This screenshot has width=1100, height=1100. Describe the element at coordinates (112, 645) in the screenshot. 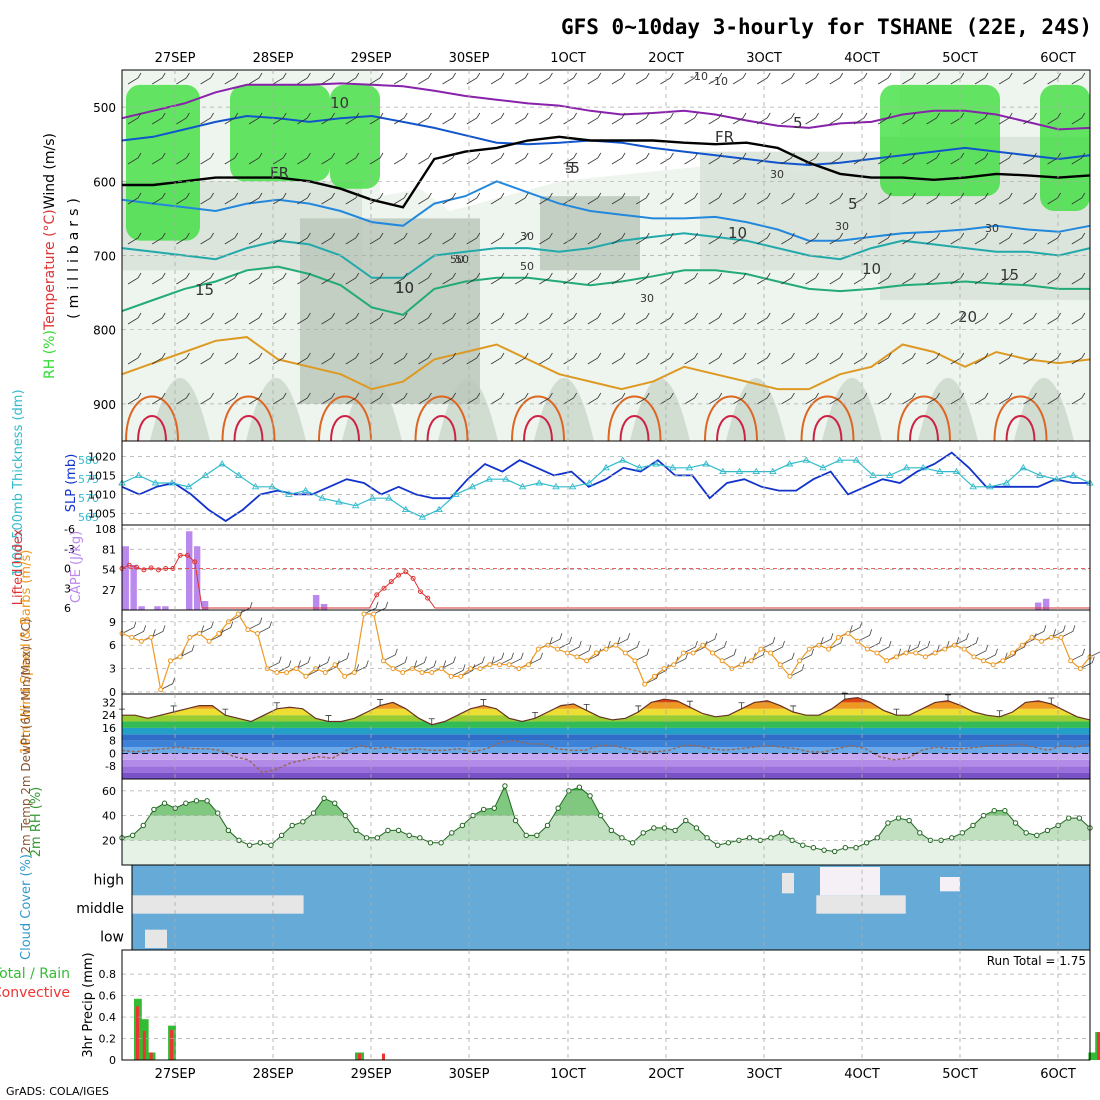

I see `wind-tick: 6` at that location.